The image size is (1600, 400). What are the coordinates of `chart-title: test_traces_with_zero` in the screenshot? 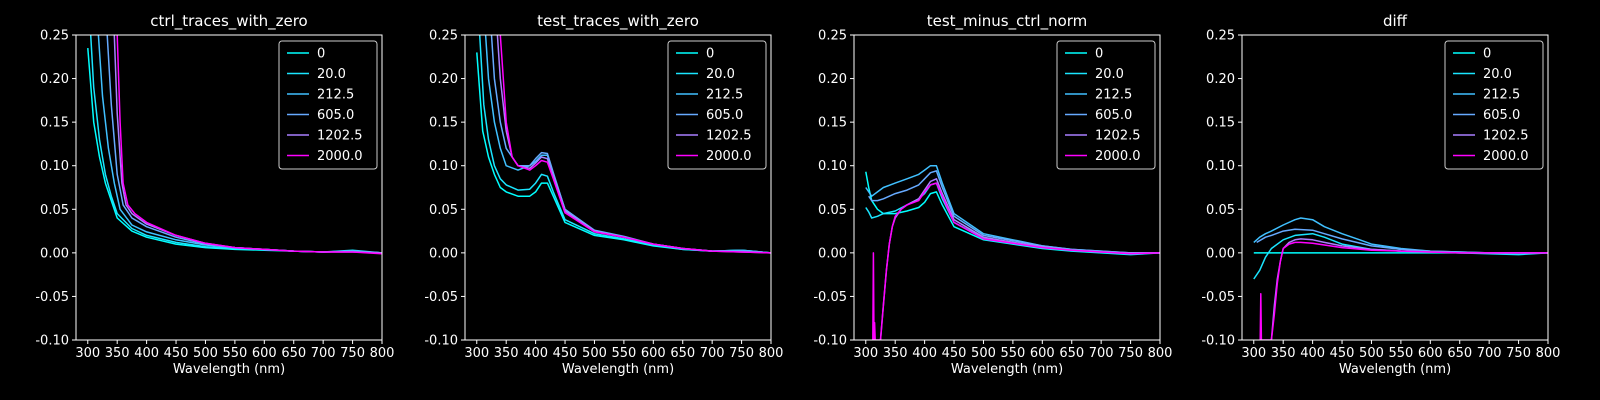 It's located at (618, 21).